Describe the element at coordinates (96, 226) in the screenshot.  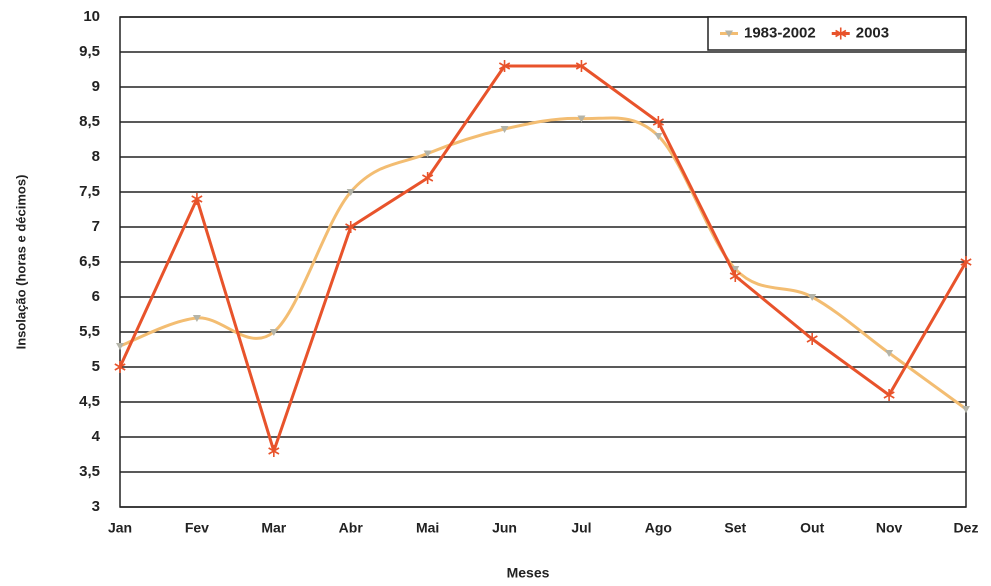
I see `y-tick-label: 7` at that location.